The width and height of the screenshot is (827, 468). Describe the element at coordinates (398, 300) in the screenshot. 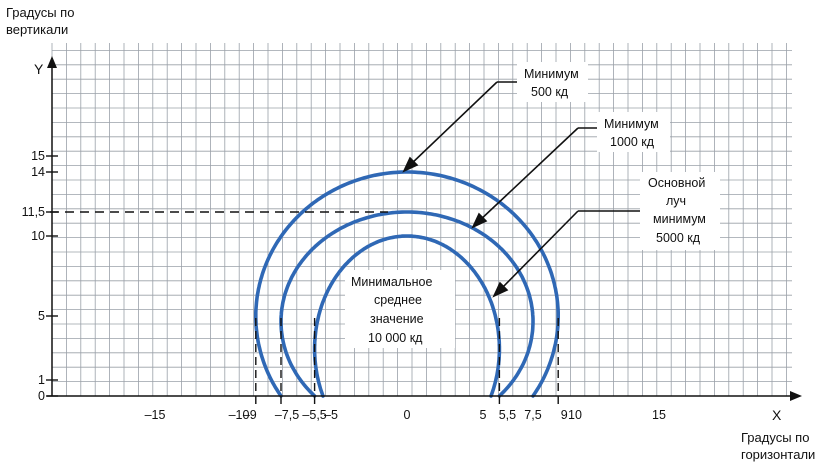

I see `callout-text-line: среднее` at that location.